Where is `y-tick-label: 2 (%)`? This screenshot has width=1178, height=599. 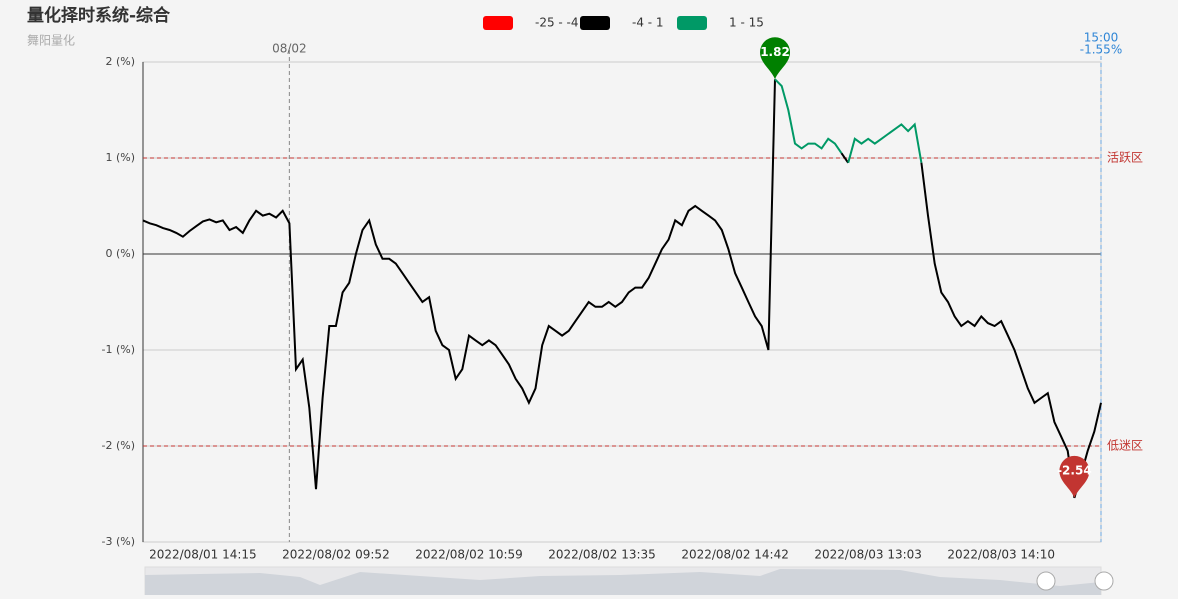 y-tick-label: 2 (%) is located at coordinates (120, 61).